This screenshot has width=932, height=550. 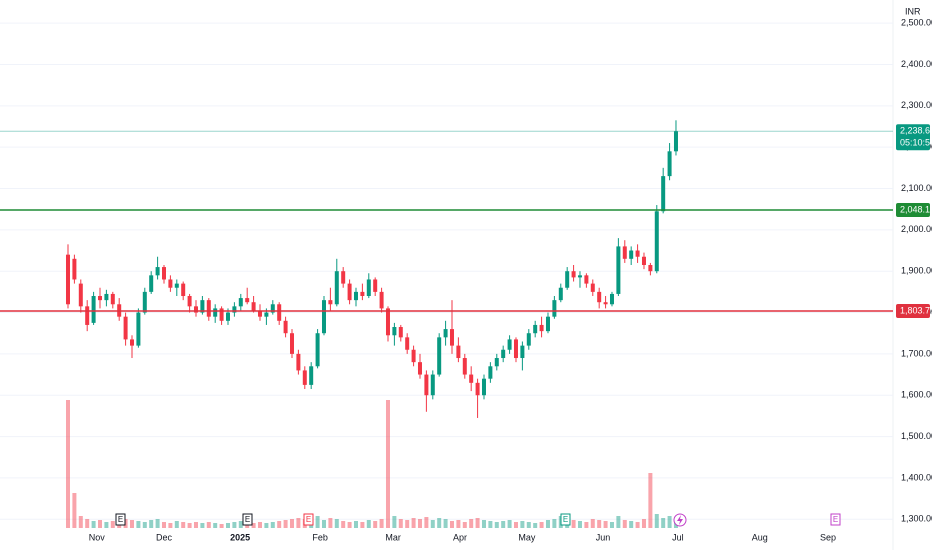 What do you see at coordinates (603, 537) in the screenshot?
I see `x-tick-label: Jun` at bounding box center [603, 537].